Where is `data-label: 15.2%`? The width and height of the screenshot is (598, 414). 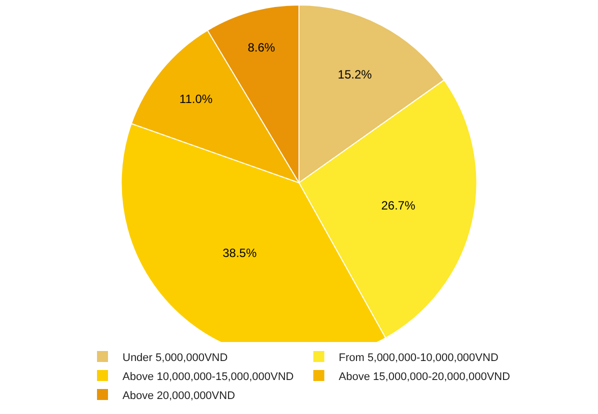 data-label: 15.2% is located at coordinates (355, 75).